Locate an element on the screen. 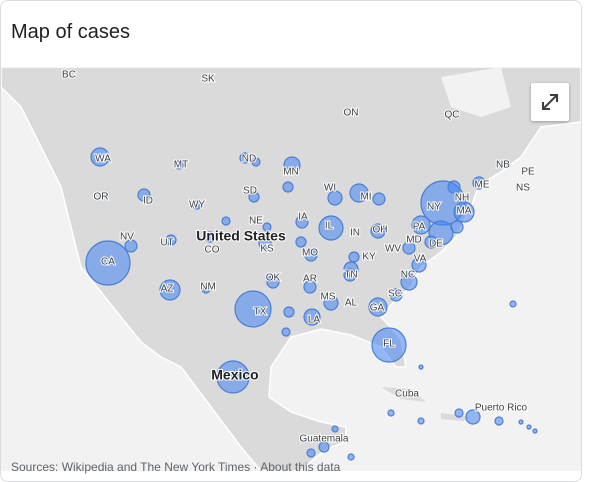 The height and width of the screenshot is (482, 597). place-label: FL is located at coordinates (389, 344).